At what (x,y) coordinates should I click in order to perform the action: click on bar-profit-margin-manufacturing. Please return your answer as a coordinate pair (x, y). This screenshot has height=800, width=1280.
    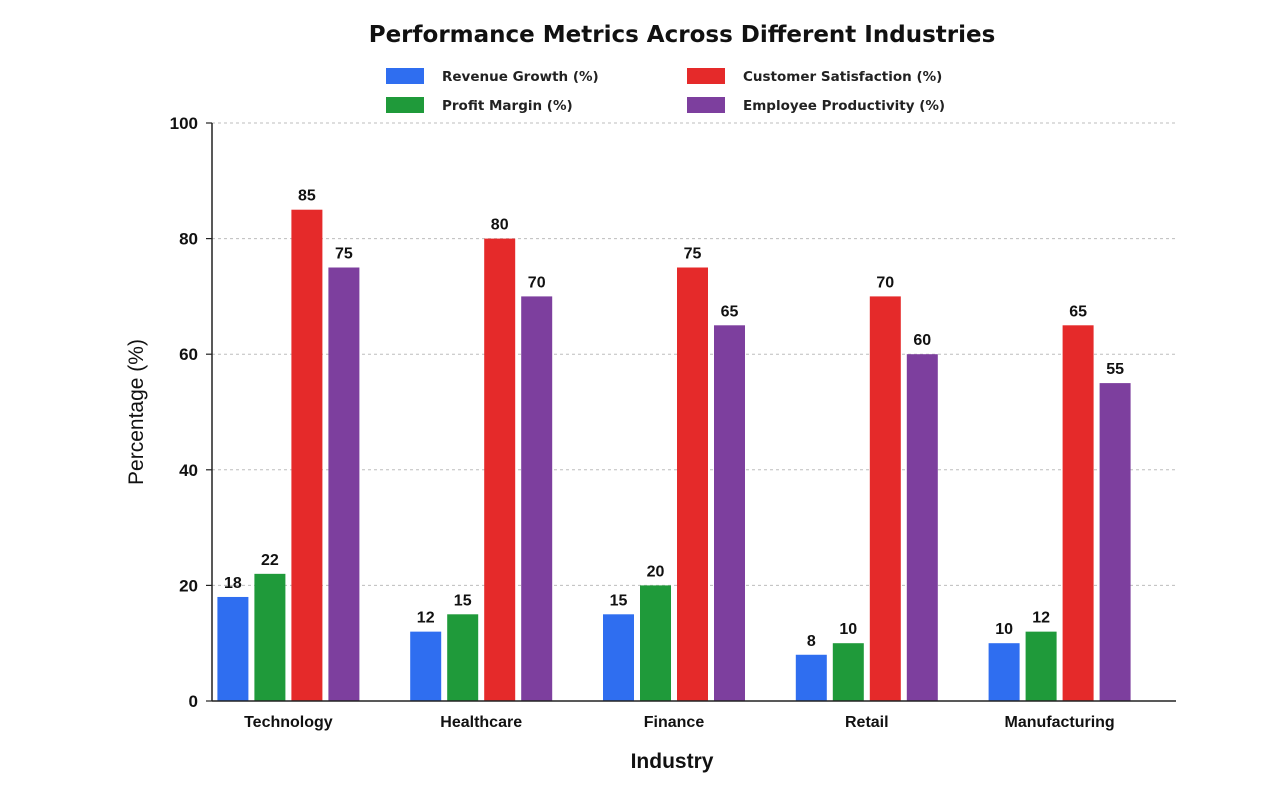
    Looking at the image, I should click on (1041, 666).